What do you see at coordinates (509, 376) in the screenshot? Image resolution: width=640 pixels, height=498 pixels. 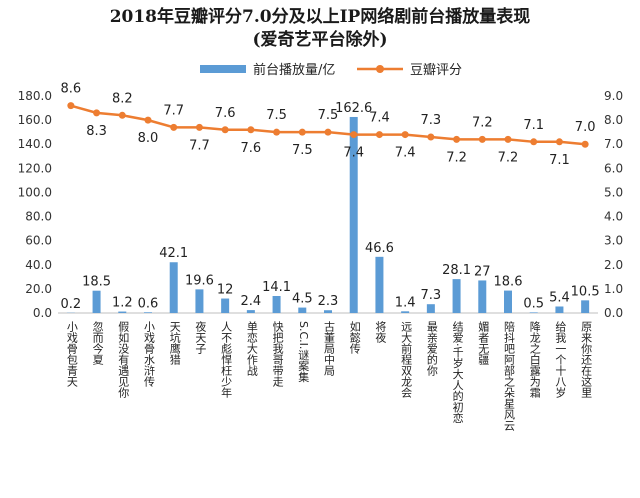 I see `x-tick-label: 陪抖吧阿部之朵星风云` at bounding box center [509, 376].